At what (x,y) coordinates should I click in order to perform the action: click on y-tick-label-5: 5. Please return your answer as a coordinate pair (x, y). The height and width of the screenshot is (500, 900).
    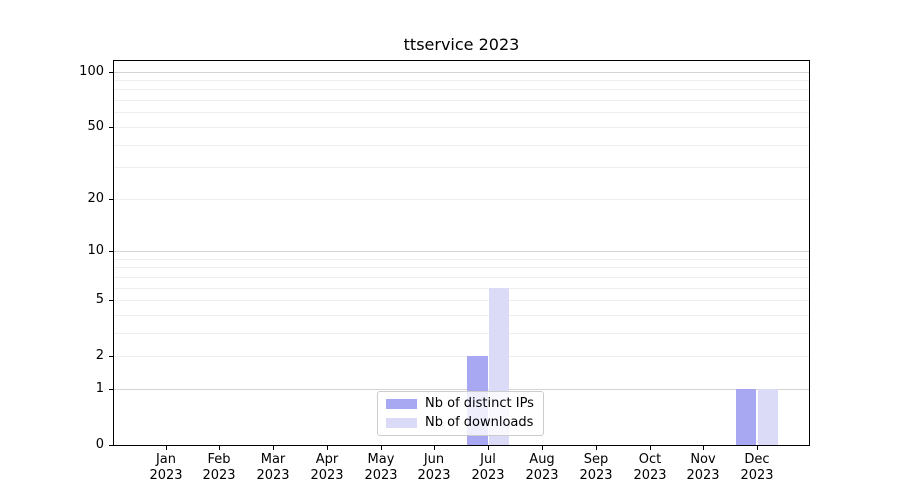
    Looking at the image, I should click on (99, 299).